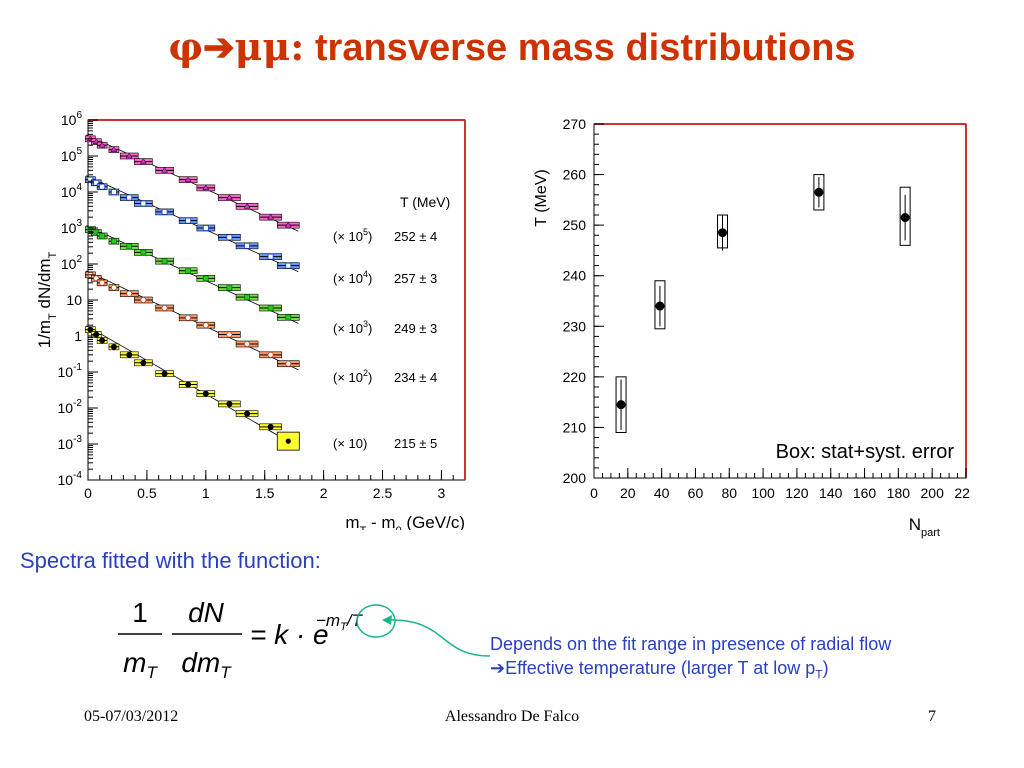  What do you see at coordinates (575, 326) in the screenshot?
I see `y-tick-label: 230` at bounding box center [575, 326].